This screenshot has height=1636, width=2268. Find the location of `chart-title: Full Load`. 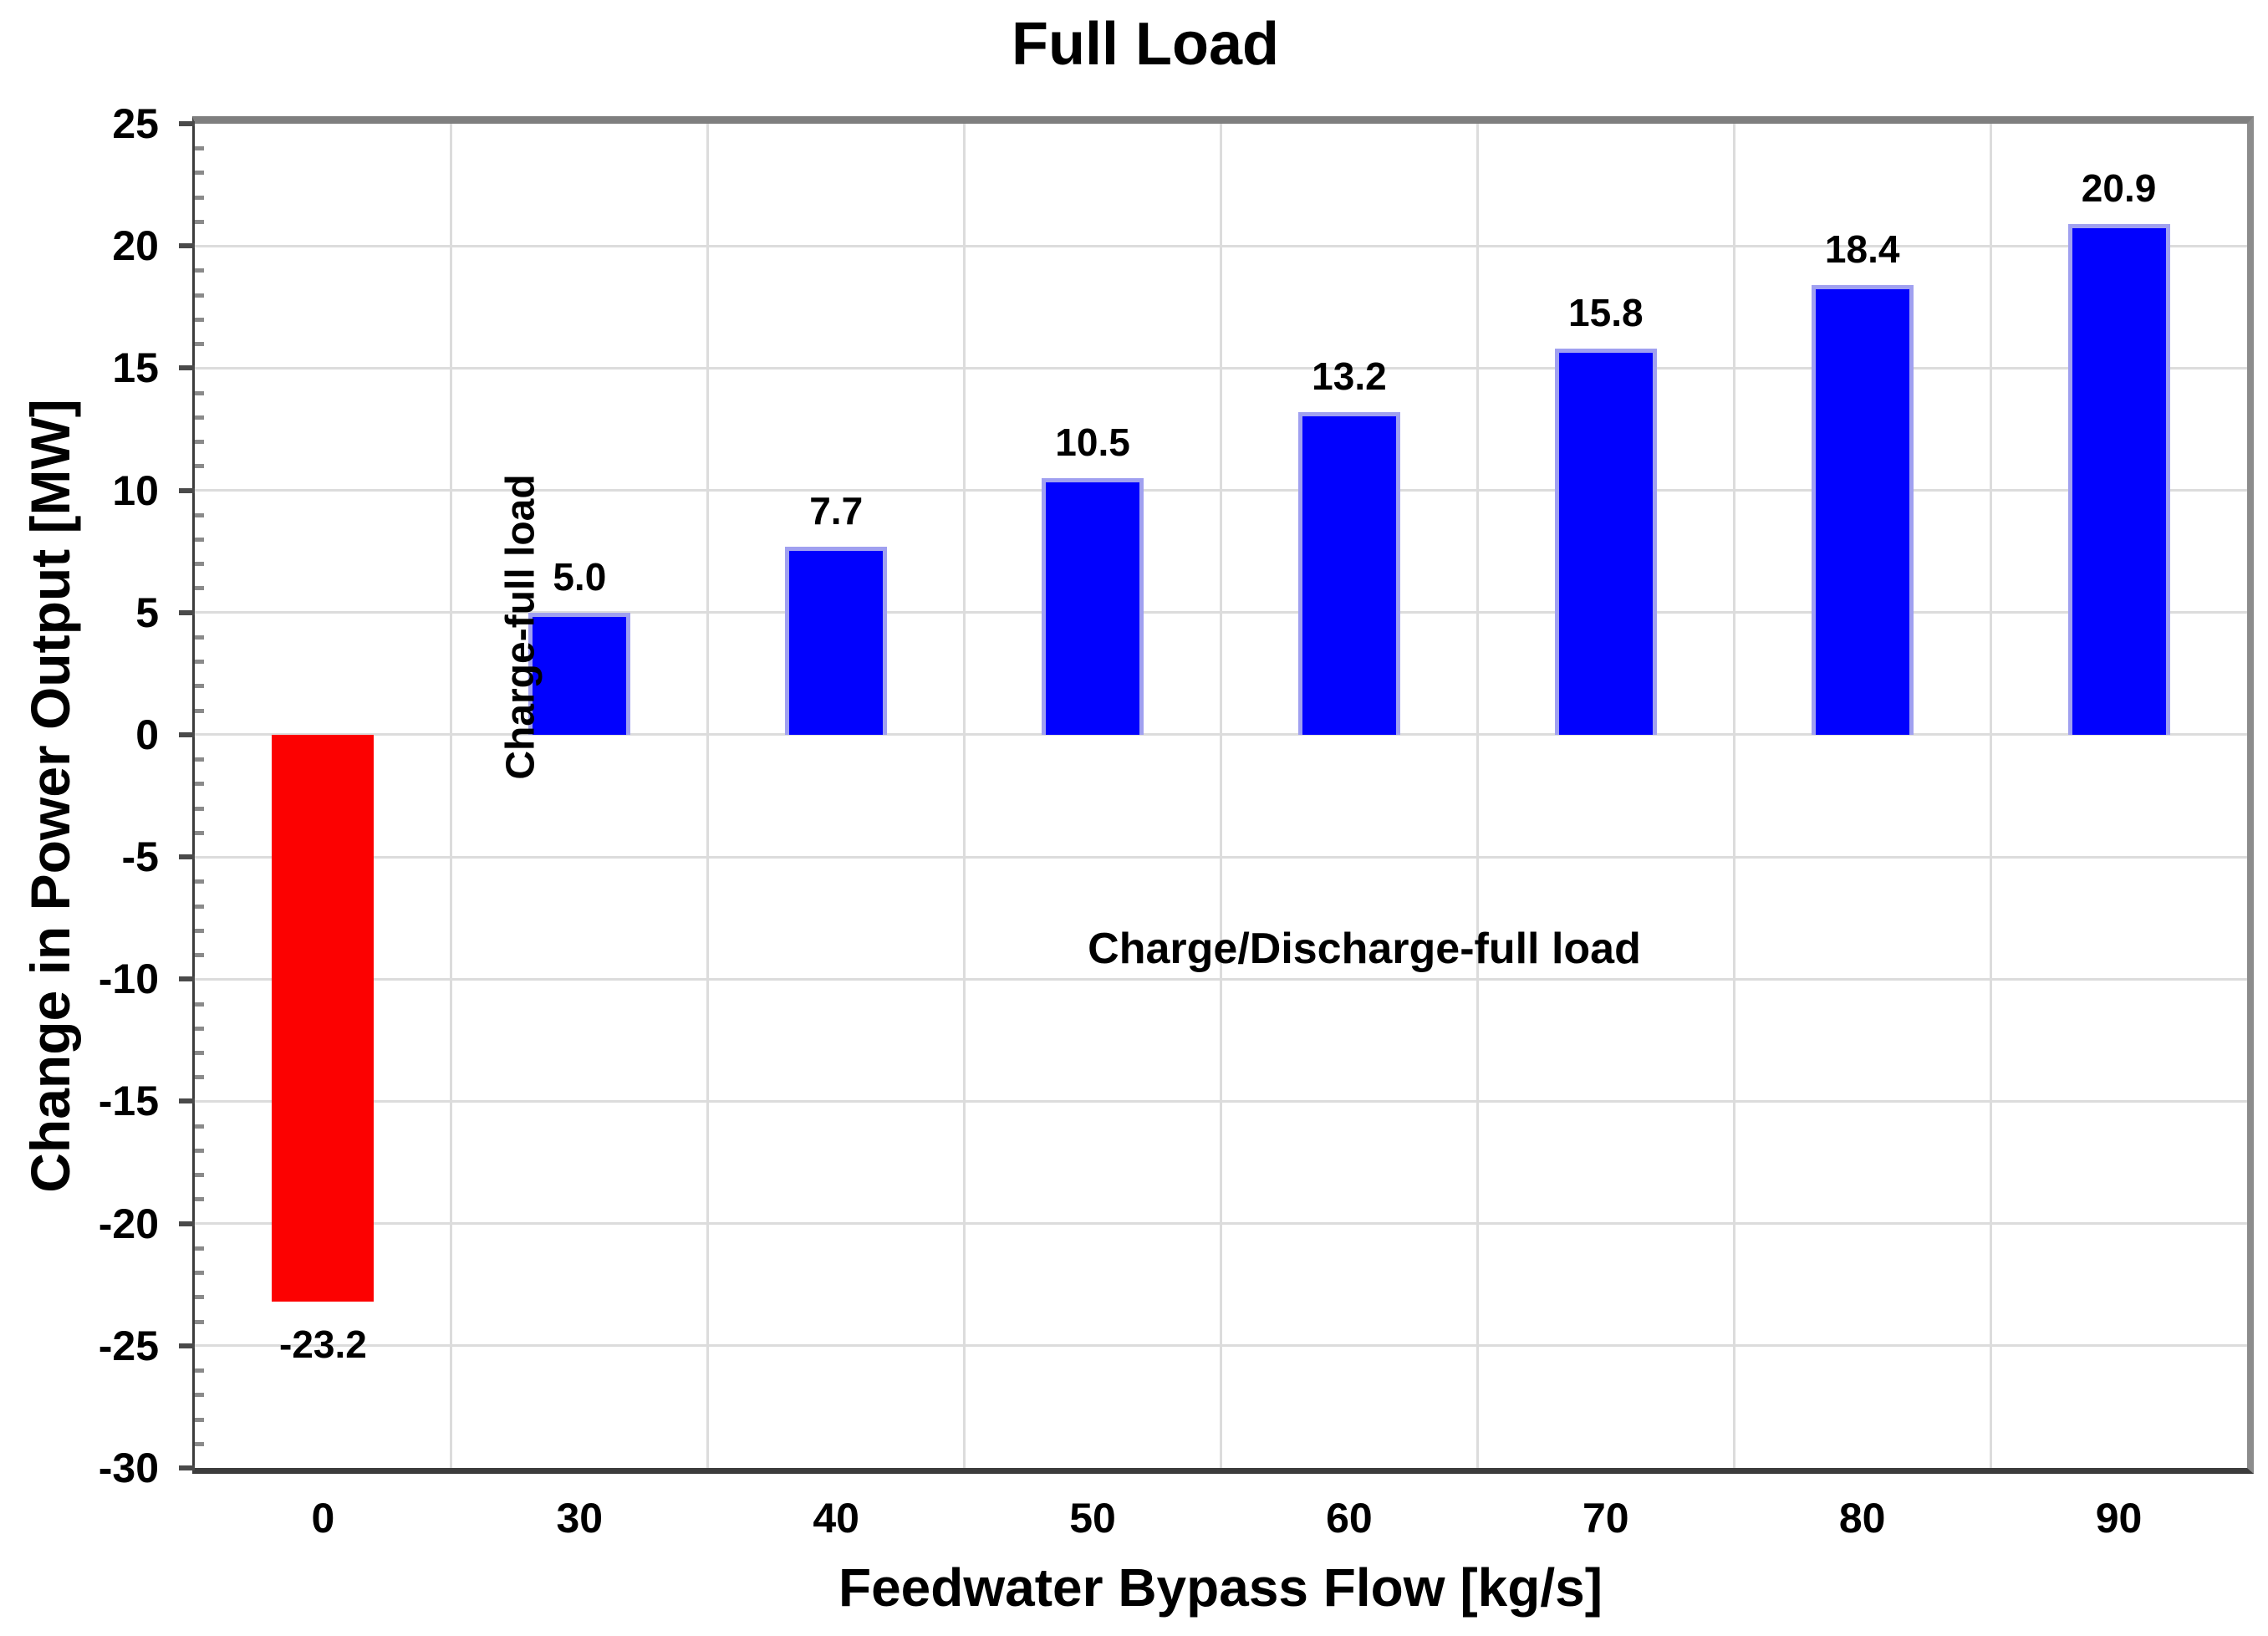

chart-title: Full Load is located at coordinates (1145, 44).